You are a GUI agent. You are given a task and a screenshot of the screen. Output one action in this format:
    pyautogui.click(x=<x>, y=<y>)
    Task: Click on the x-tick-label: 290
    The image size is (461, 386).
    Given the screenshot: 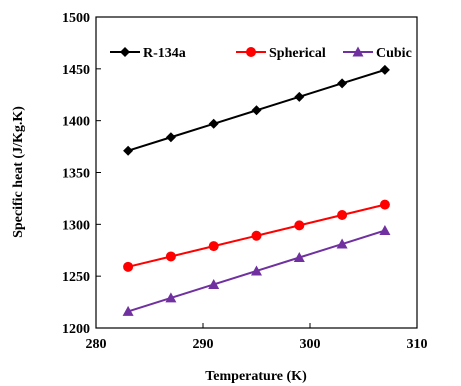 What is the action you would take?
    pyautogui.click(x=203, y=344)
    